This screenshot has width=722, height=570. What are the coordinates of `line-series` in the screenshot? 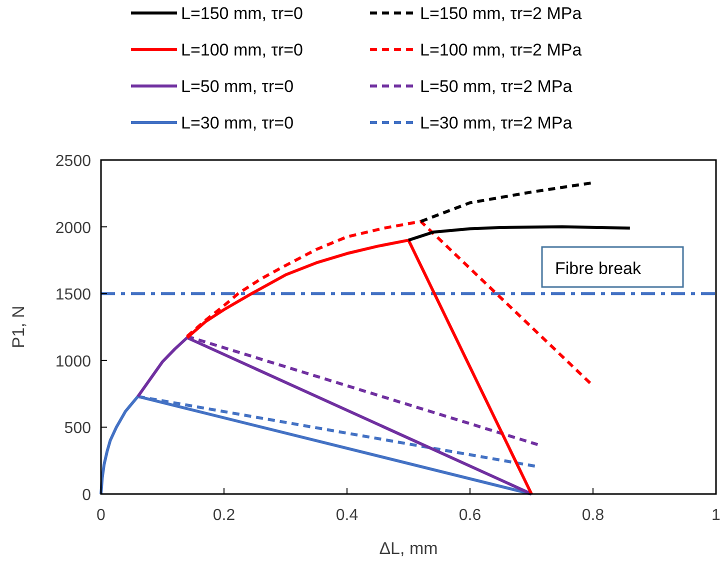 It's located at (519, 233).